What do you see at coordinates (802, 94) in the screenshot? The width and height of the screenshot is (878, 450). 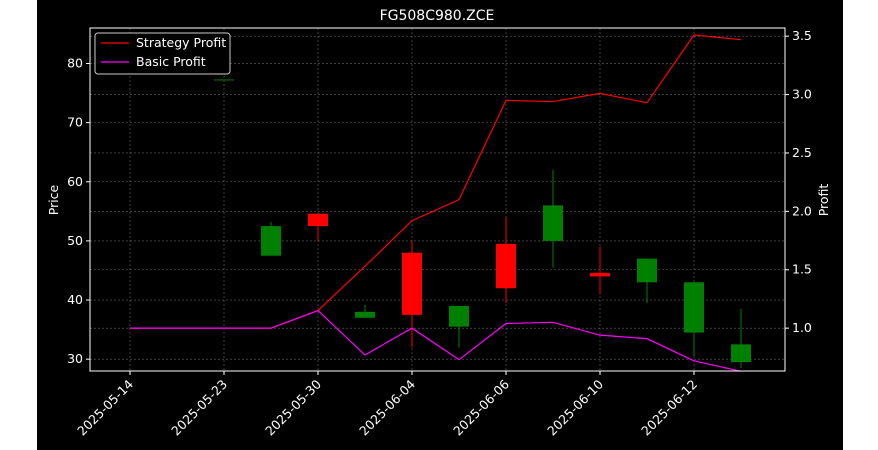 I see `right-tick-label-4: 3.0` at bounding box center [802, 94].